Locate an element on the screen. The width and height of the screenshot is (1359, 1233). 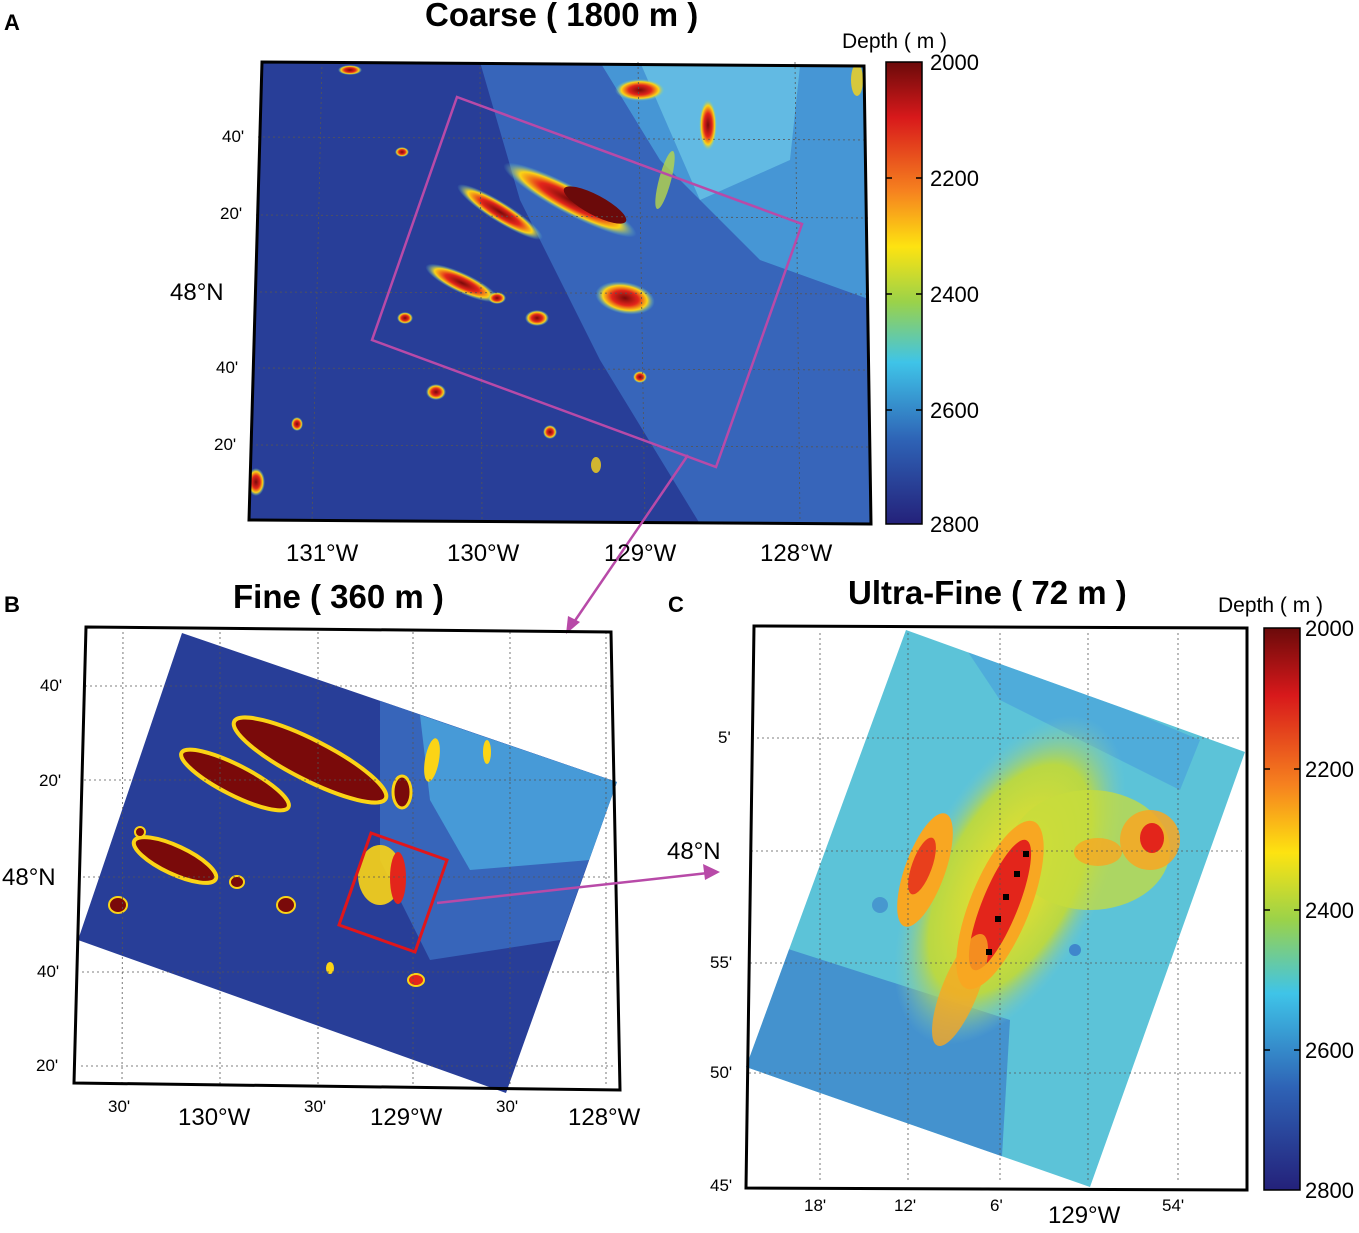
panel-a-title: Coarse ( 1800 m ) is located at coordinates (562, 16).